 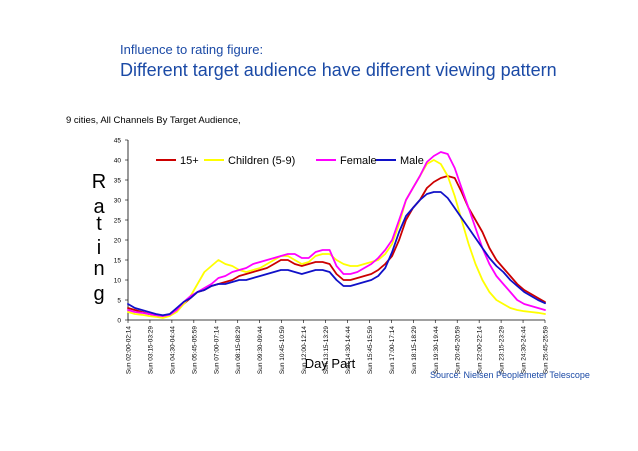 What do you see at coordinates (412, 161) in the screenshot?
I see `legend-label: Male` at bounding box center [412, 161].